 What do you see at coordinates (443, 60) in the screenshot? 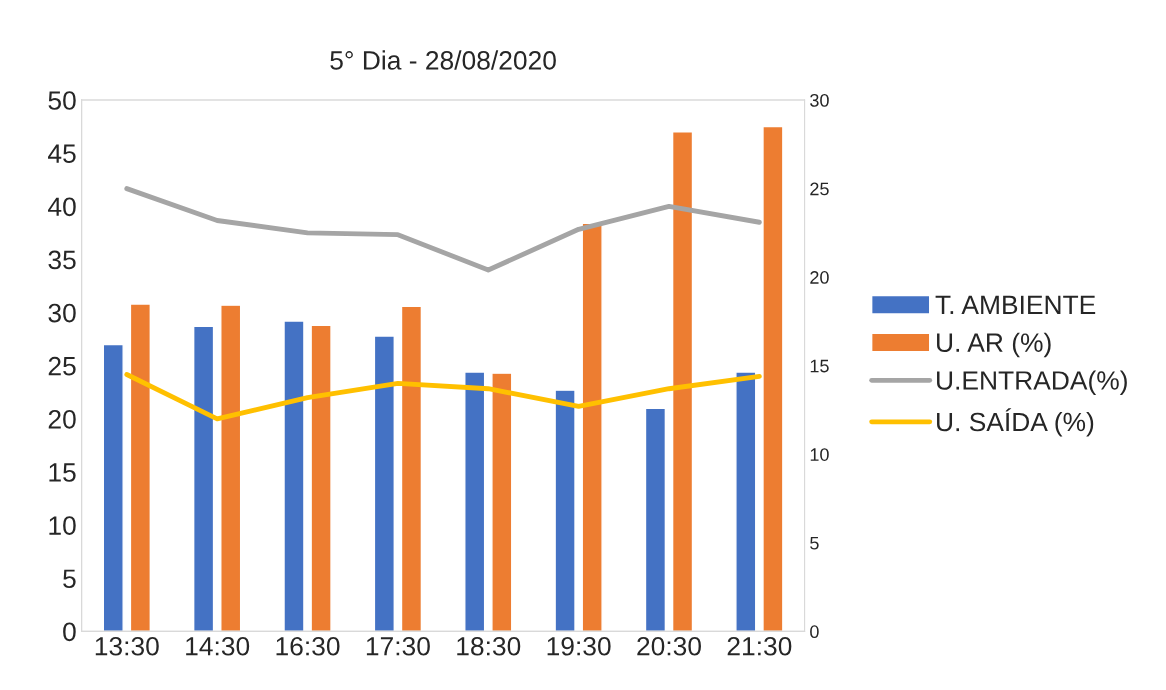
I see `chart-title: 5° Dia - 28/08/2020` at bounding box center [443, 60].